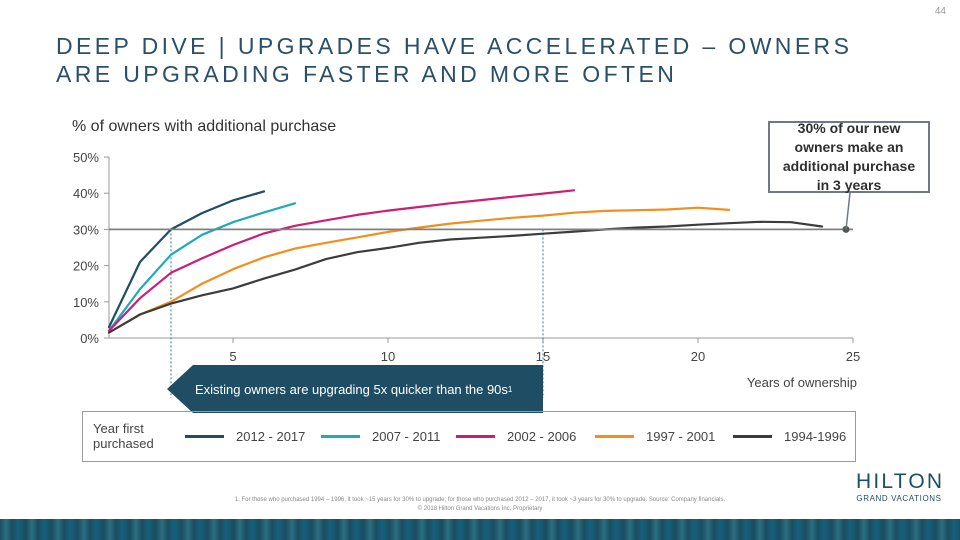 Image resolution: width=960 pixels, height=540 pixels. I want to click on x-tick-label: 25, so click(853, 356).